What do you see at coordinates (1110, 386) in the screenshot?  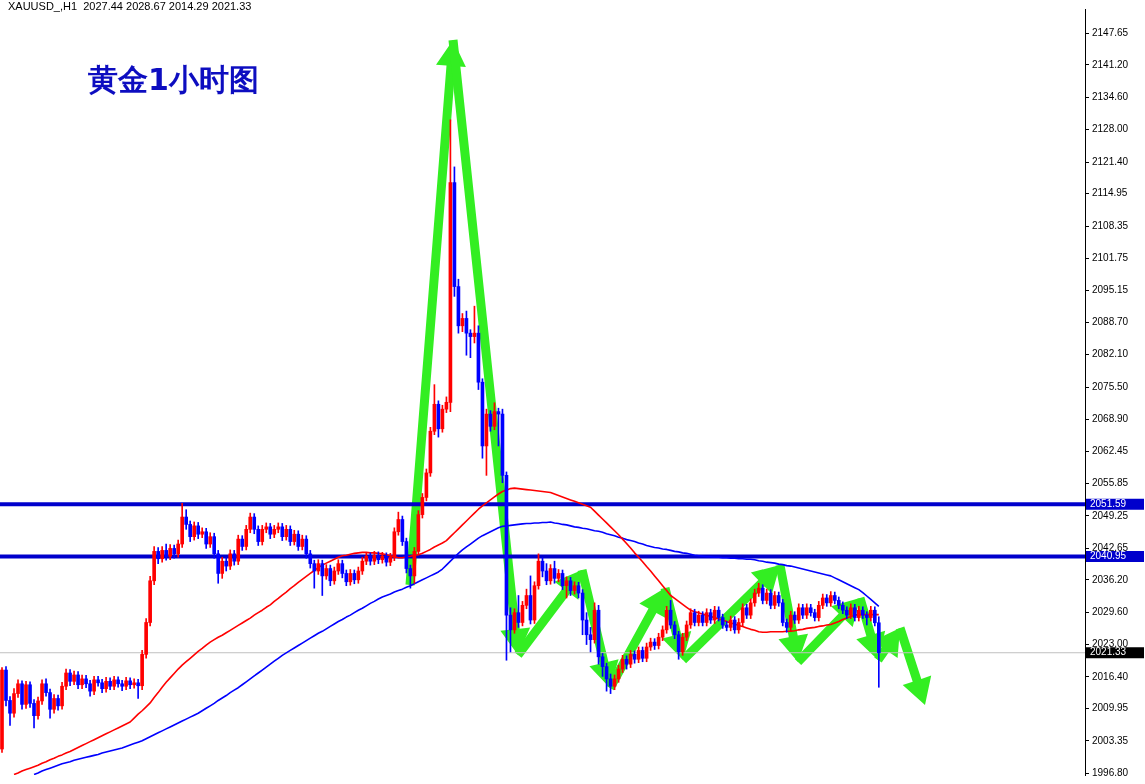 I see `y-tick-label: 2075.50` at bounding box center [1110, 386].